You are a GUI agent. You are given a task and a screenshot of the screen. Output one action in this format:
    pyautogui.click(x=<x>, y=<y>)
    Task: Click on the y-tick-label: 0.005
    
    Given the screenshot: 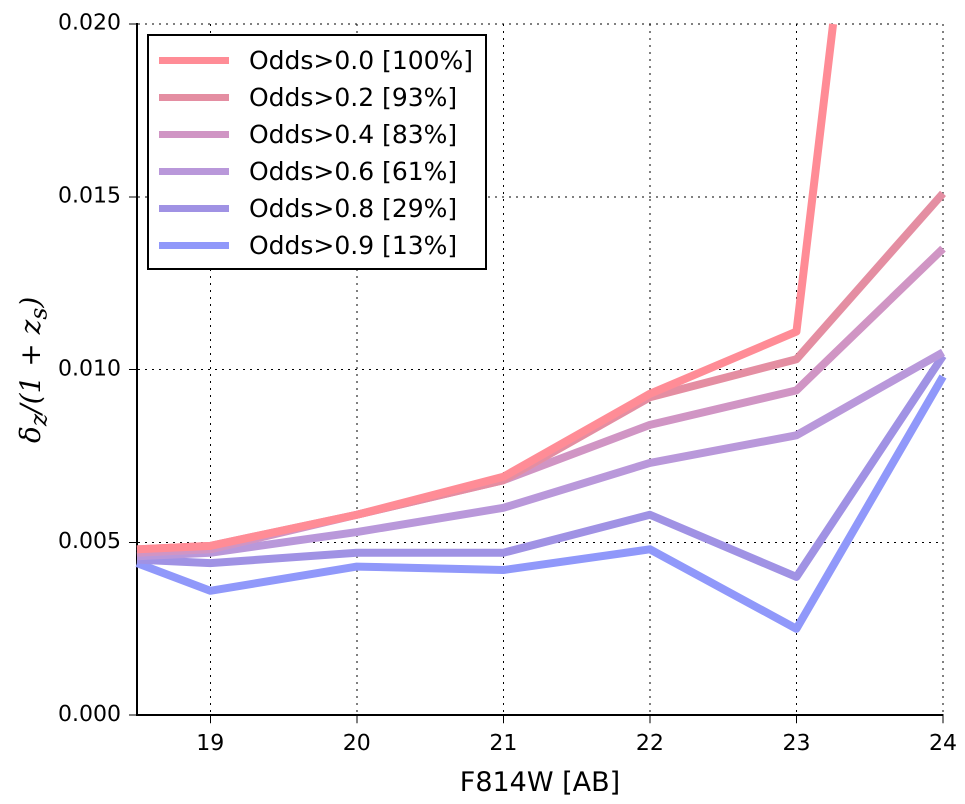 What is the action you would take?
    pyautogui.click(x=89, y=541)
    